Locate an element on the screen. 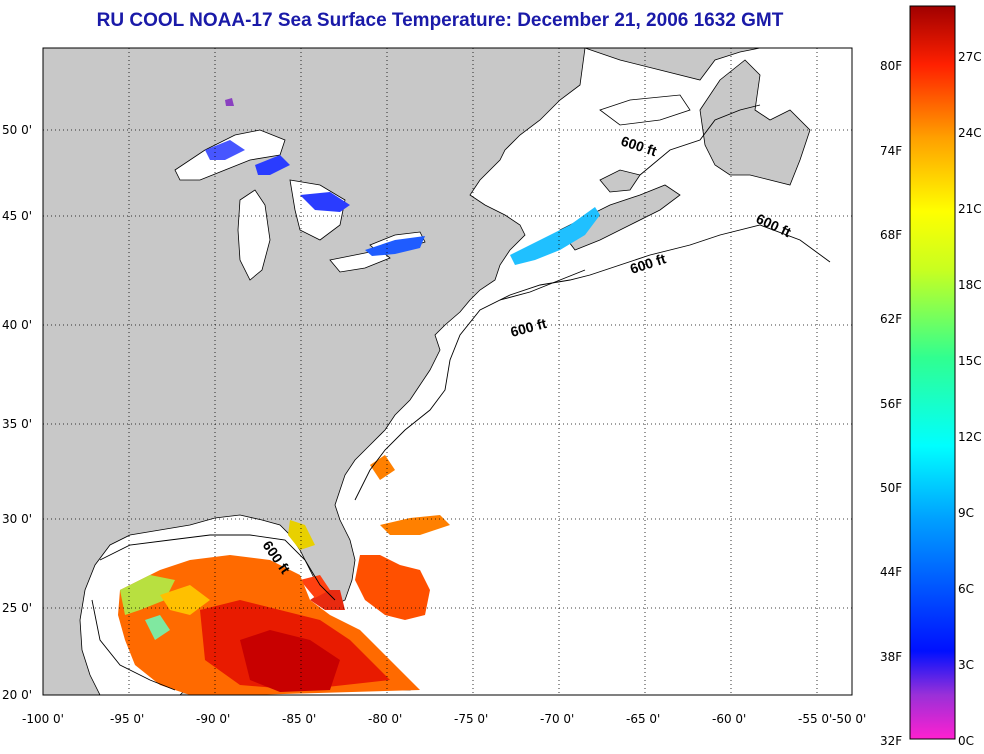 This screenshot has height=754, width=984. colorbar-c-labels: 27C 24C 21C 18C 15C 12C 9C 6C 3C 0C is located at coordinates (970, 399).